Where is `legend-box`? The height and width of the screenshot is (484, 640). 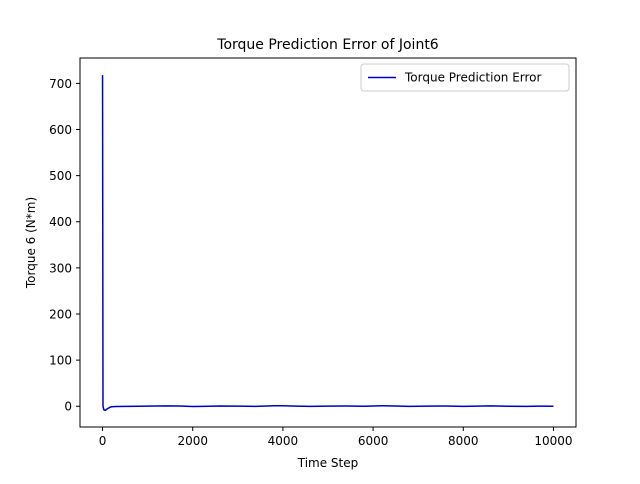 legend-box is located at coordinates (465, 77).